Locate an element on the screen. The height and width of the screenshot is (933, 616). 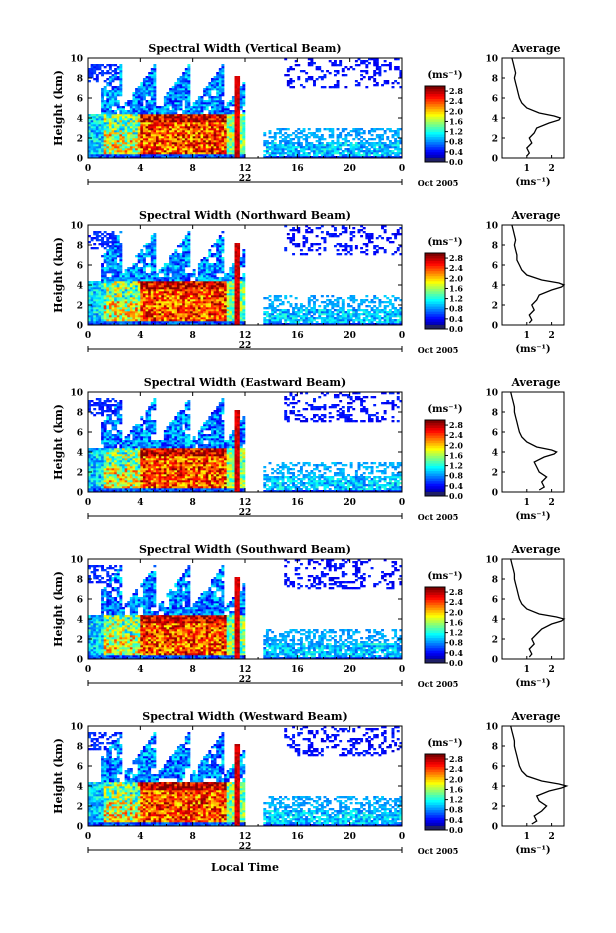
profile-y-tick-label: 8 is located at coordinates (495, 80).